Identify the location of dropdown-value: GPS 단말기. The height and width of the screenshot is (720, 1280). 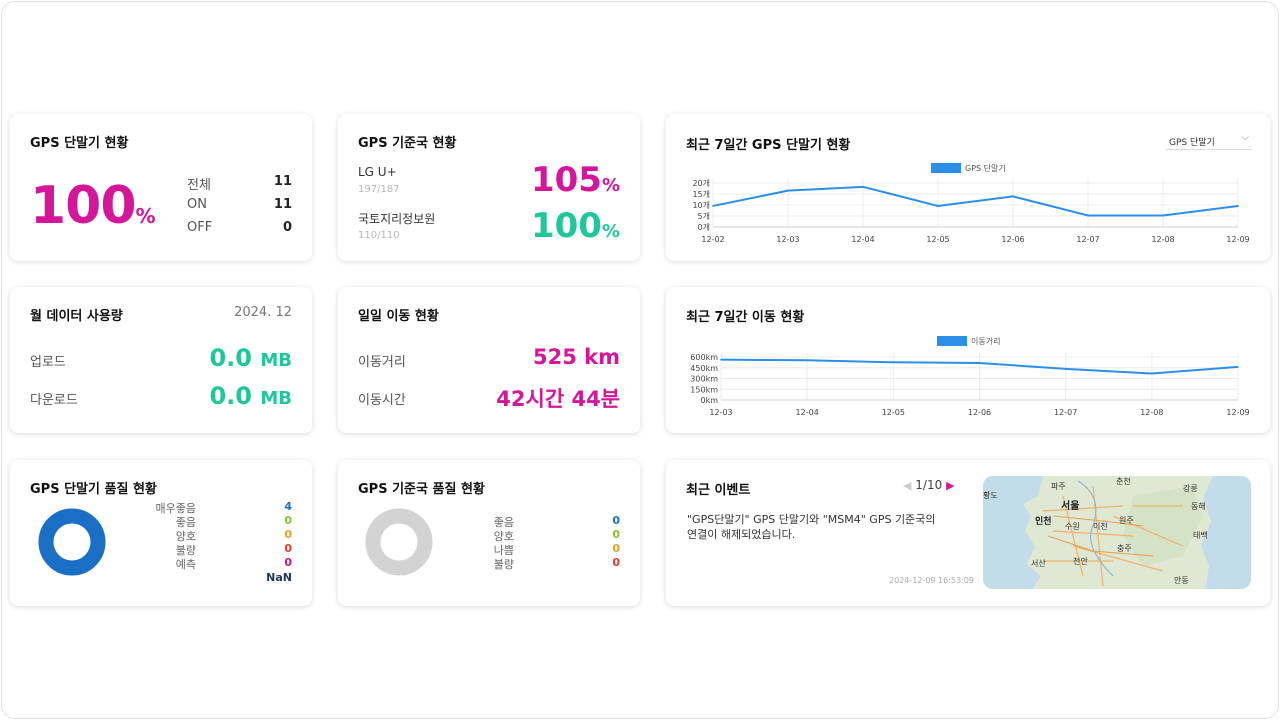
(1192, 143).